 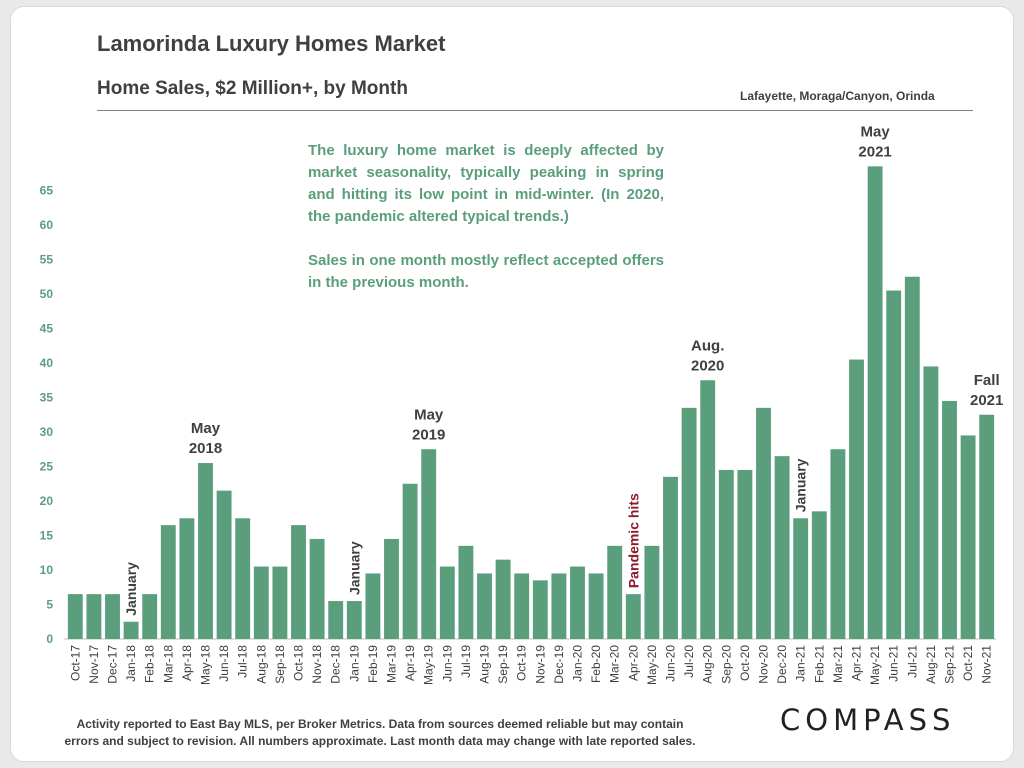 What do you see at coordinates (47, 501) in the screenshot?
I see `y-tick-label: 20` at bounding box center [47, 501].